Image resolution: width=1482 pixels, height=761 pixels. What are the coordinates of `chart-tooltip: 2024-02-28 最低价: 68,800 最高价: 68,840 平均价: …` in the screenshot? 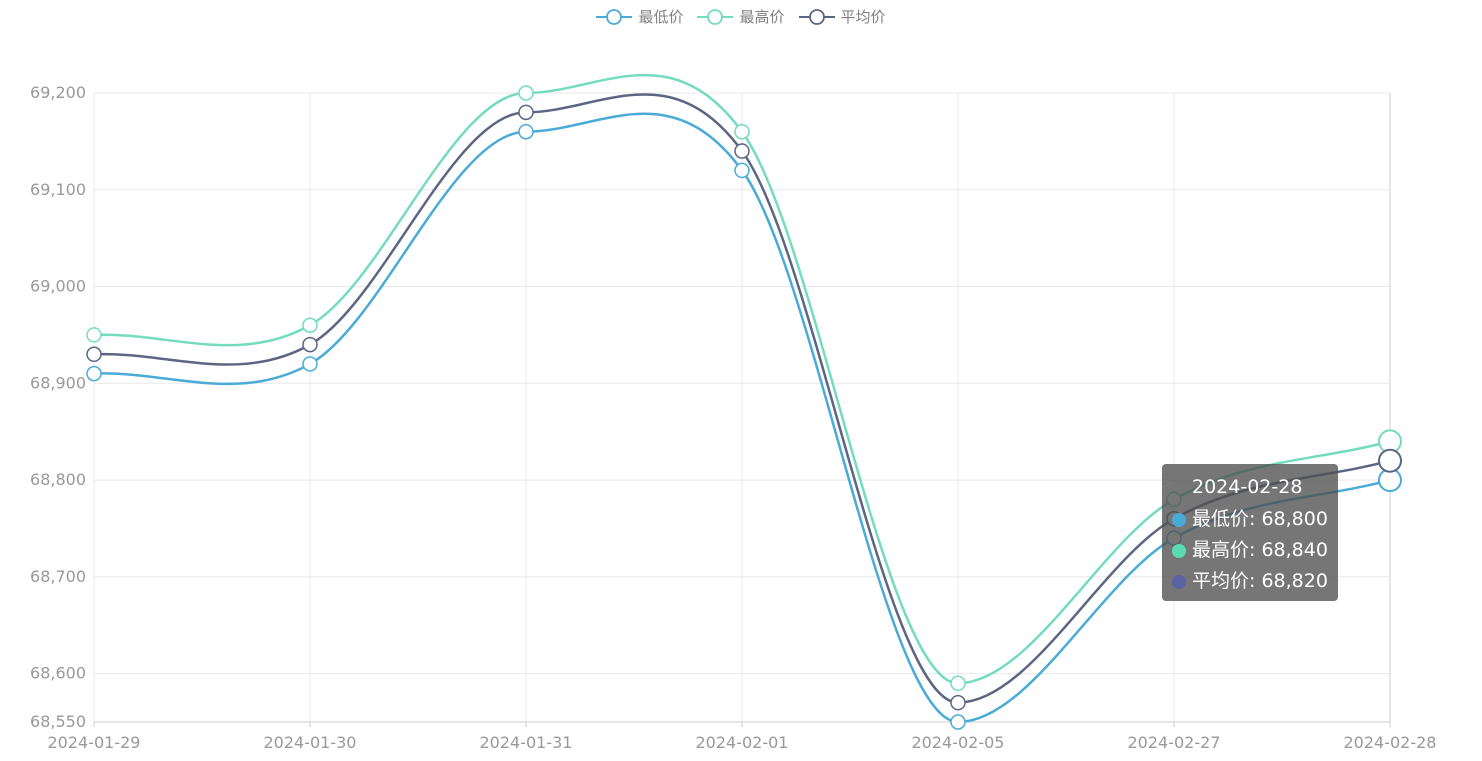 It's located at (1250, 532).